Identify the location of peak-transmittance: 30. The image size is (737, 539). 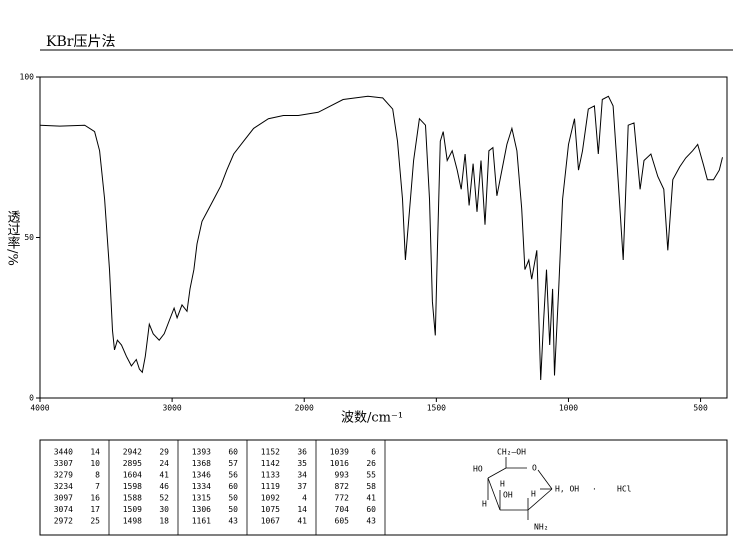
(164, 509).